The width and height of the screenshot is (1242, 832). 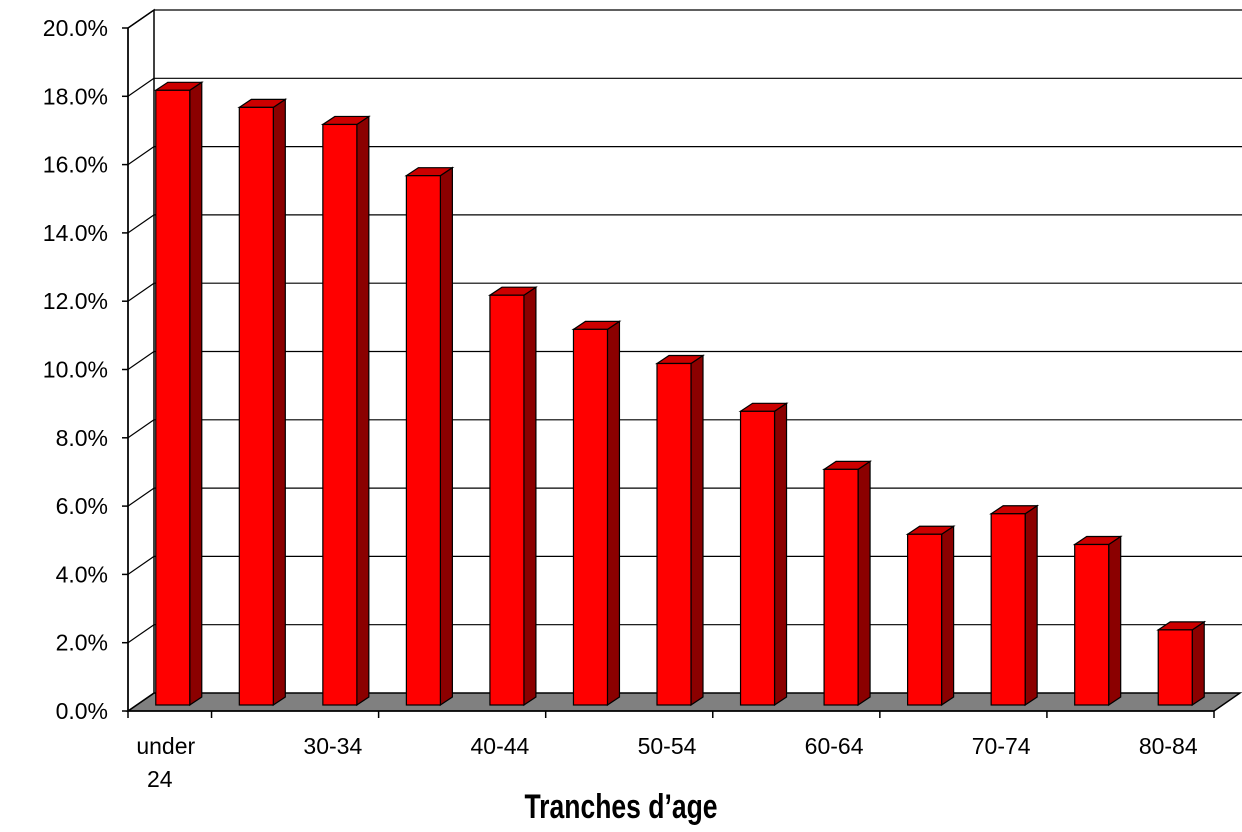 What do you see at coordinates (75, 370) in the screenshot?
I see `y-tick-label: 10.0%` at bounding box center [75, 370].